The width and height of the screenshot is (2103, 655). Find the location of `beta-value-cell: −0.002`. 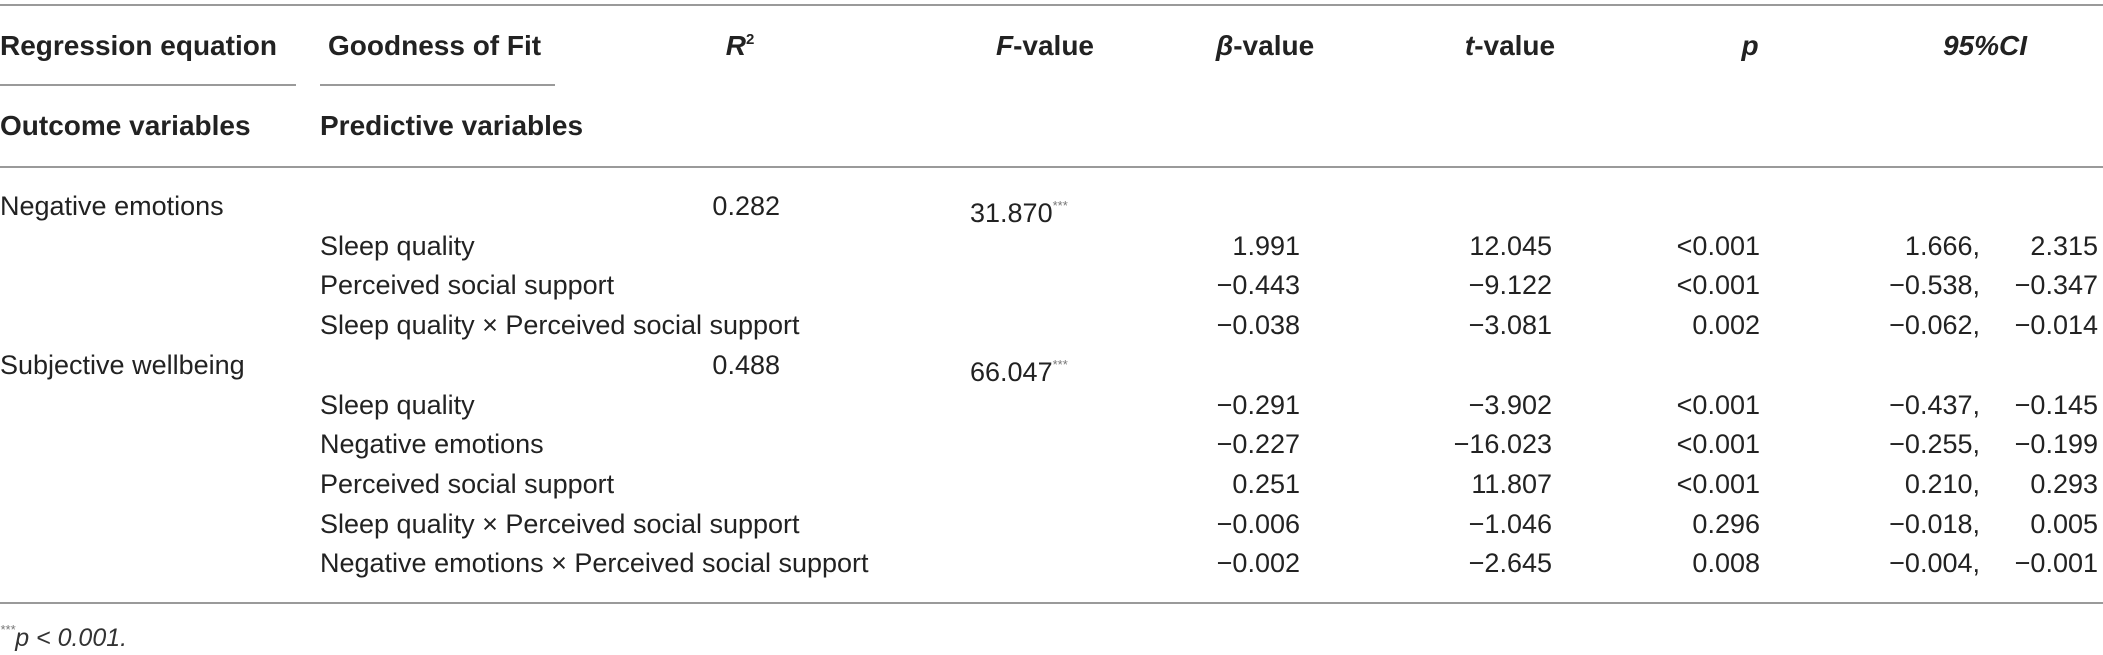

beta-value-cell: −0.002 is located at coordinates (1258, 563).